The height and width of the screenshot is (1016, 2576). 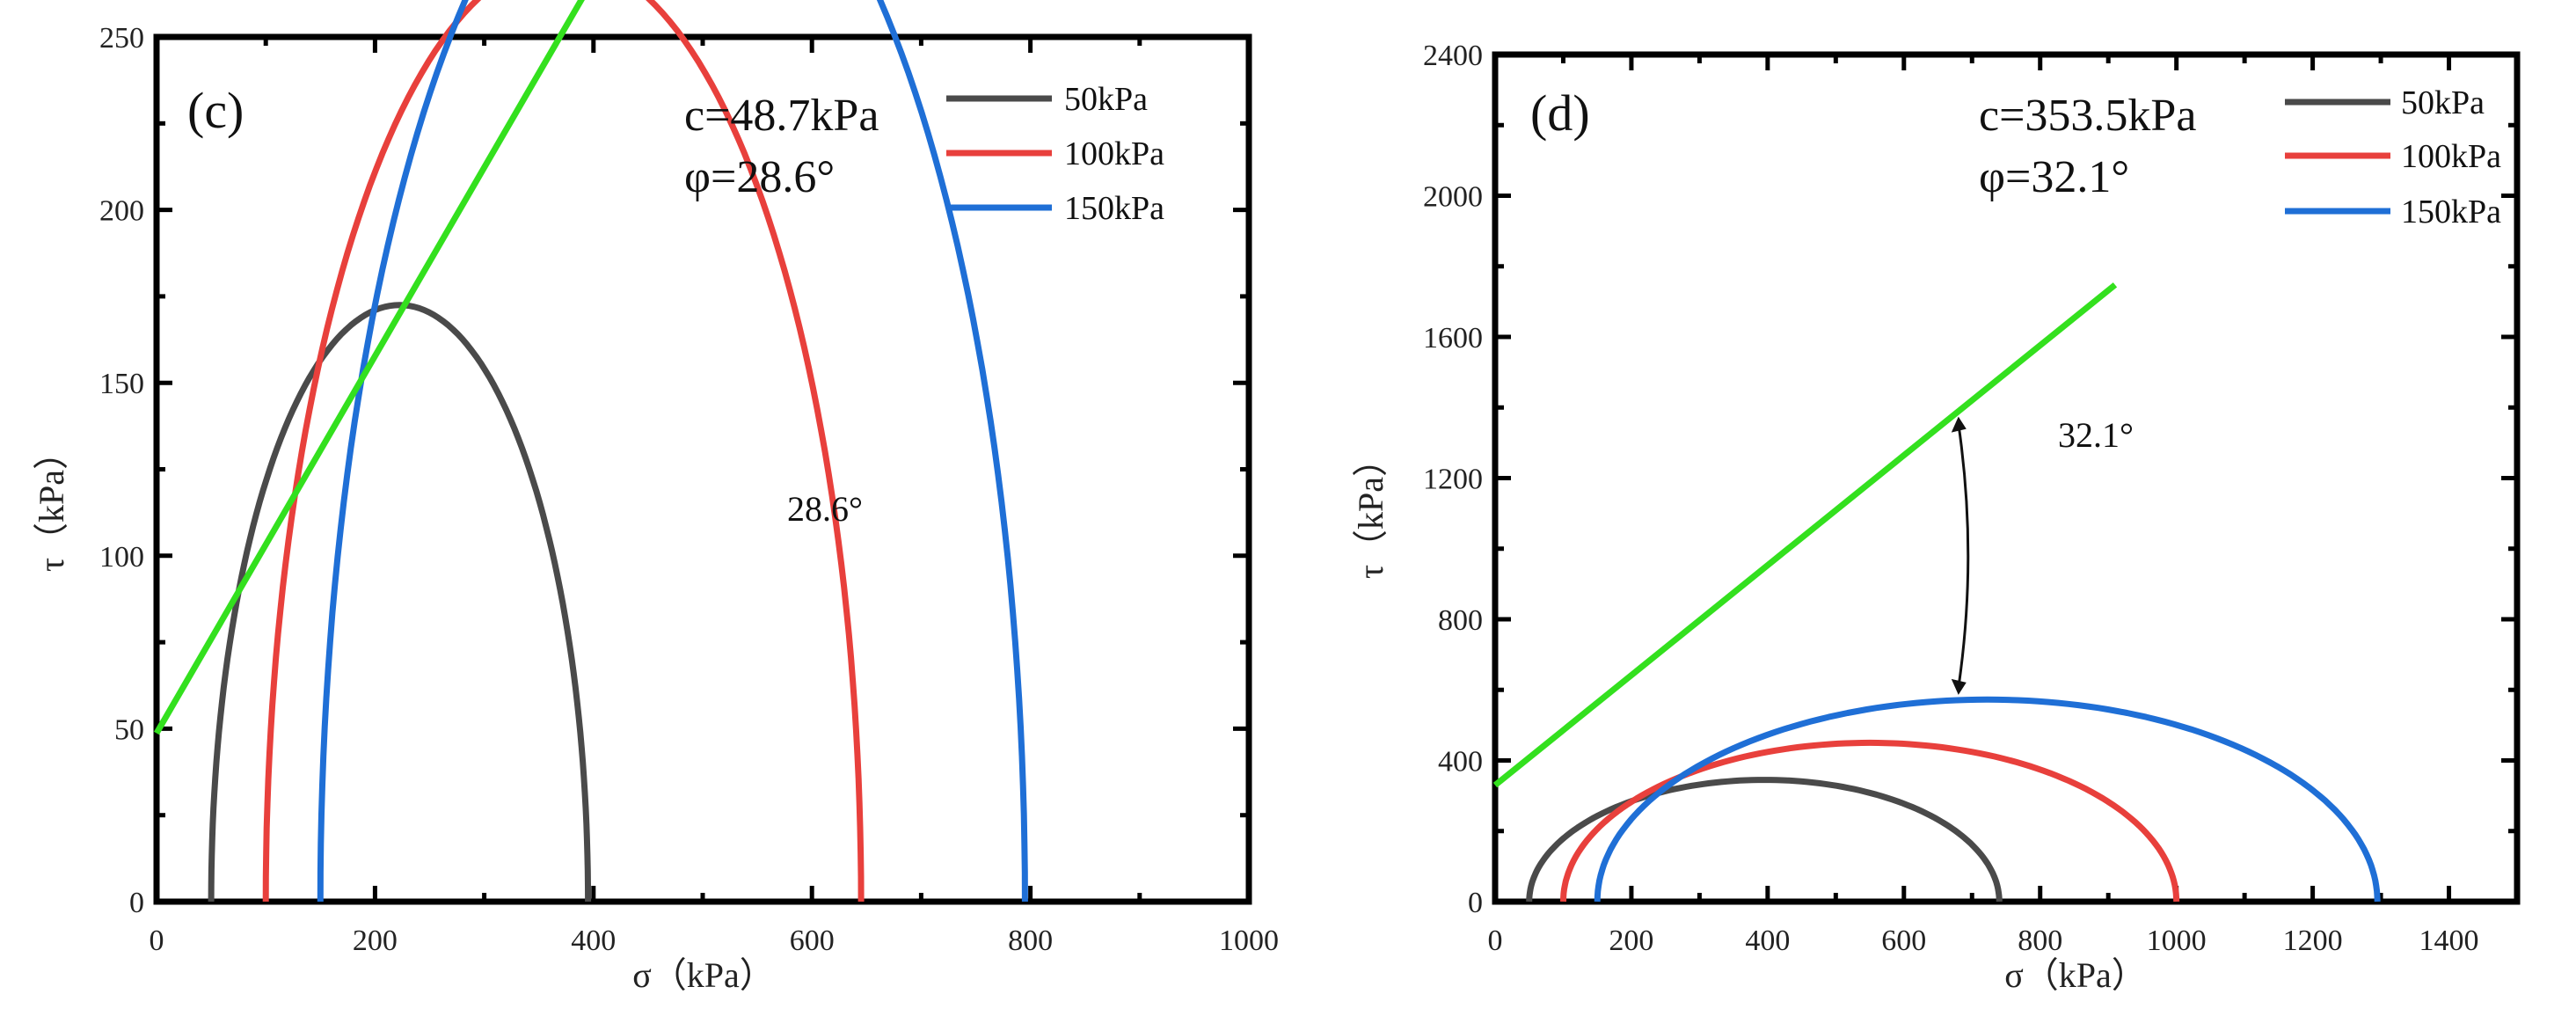 I want to click on angle-annotation, so click(x=1960, y=556).